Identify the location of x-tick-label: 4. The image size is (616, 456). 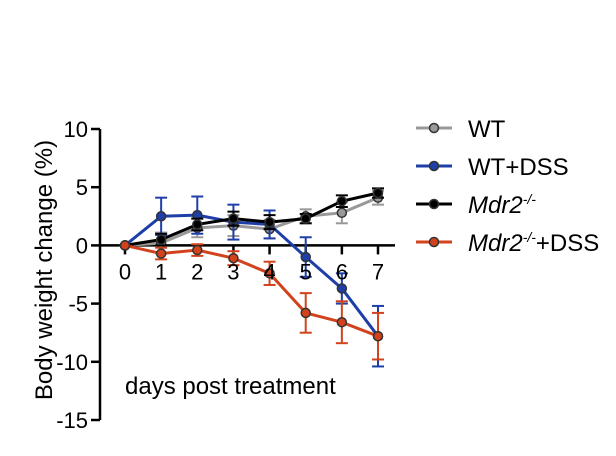
(269, 271).